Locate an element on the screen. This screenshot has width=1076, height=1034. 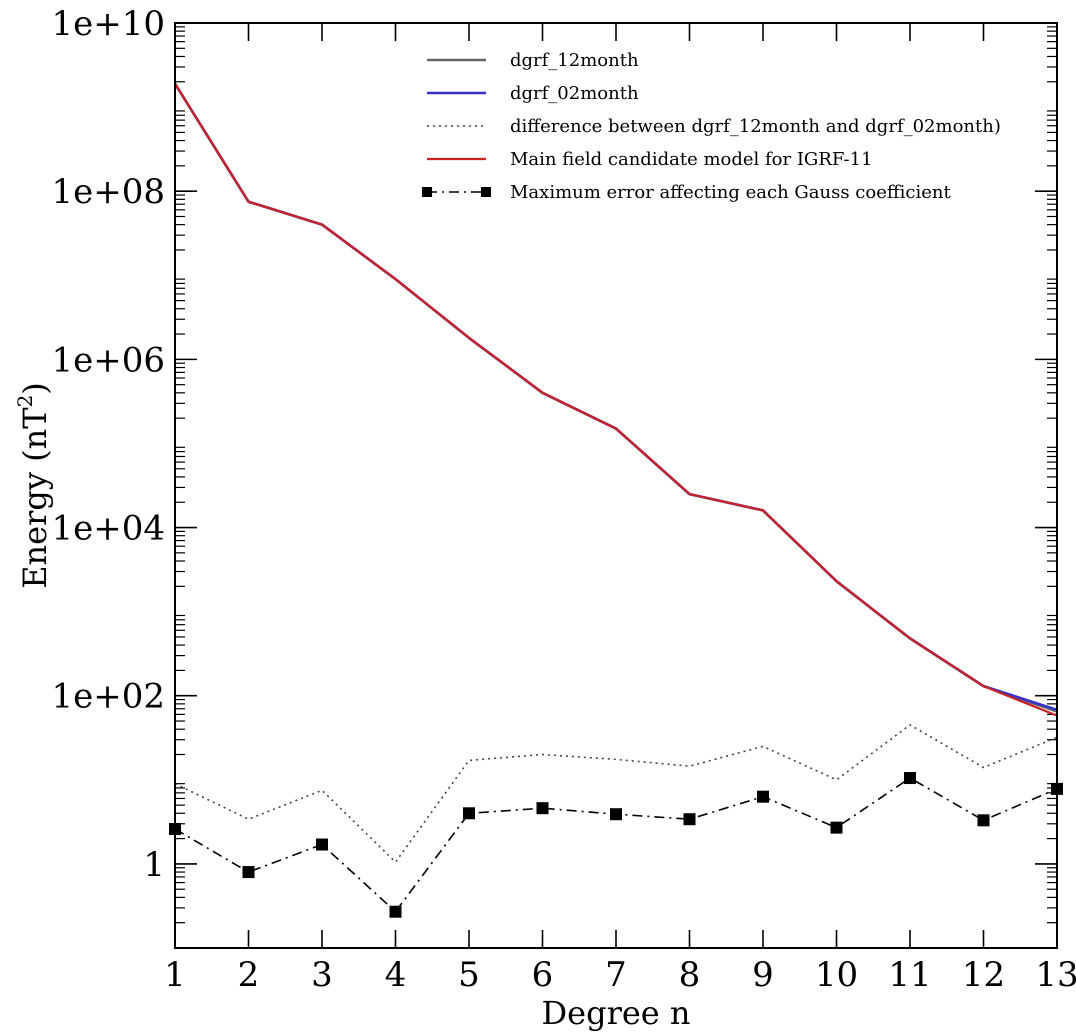
y-axis-title-main: Energy (nT is located at coordinates (35, 498).